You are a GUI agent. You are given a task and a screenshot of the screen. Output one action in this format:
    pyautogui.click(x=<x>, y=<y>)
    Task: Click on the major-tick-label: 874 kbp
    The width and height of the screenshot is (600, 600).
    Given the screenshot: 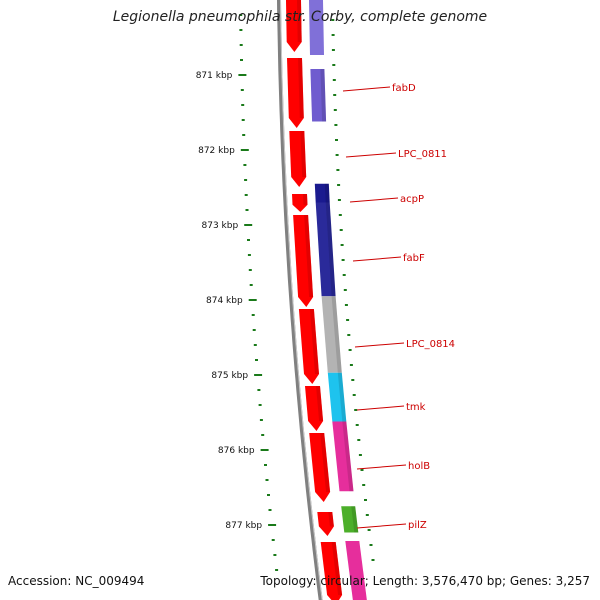 What is the action you would take?
    pyautogui.click(x=224, y=301)
    